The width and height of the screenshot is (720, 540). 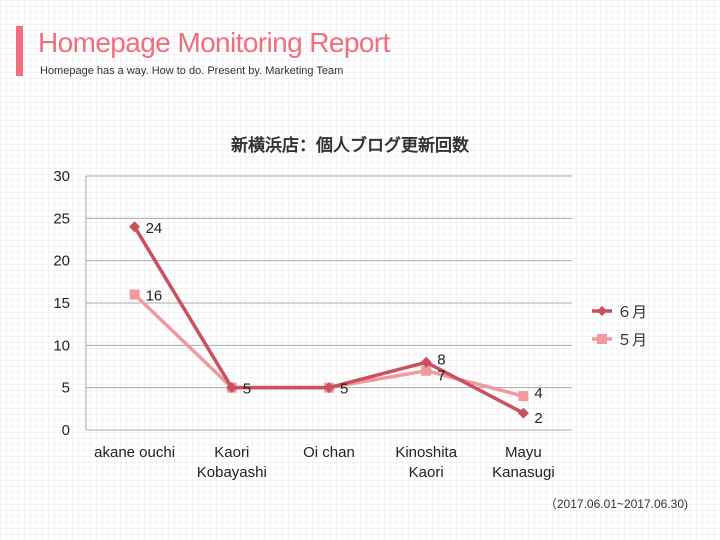 What do you see at coordinates (154, 296) in the screenshot?
I see `data-label: 16` at bounding box center [154, 296].